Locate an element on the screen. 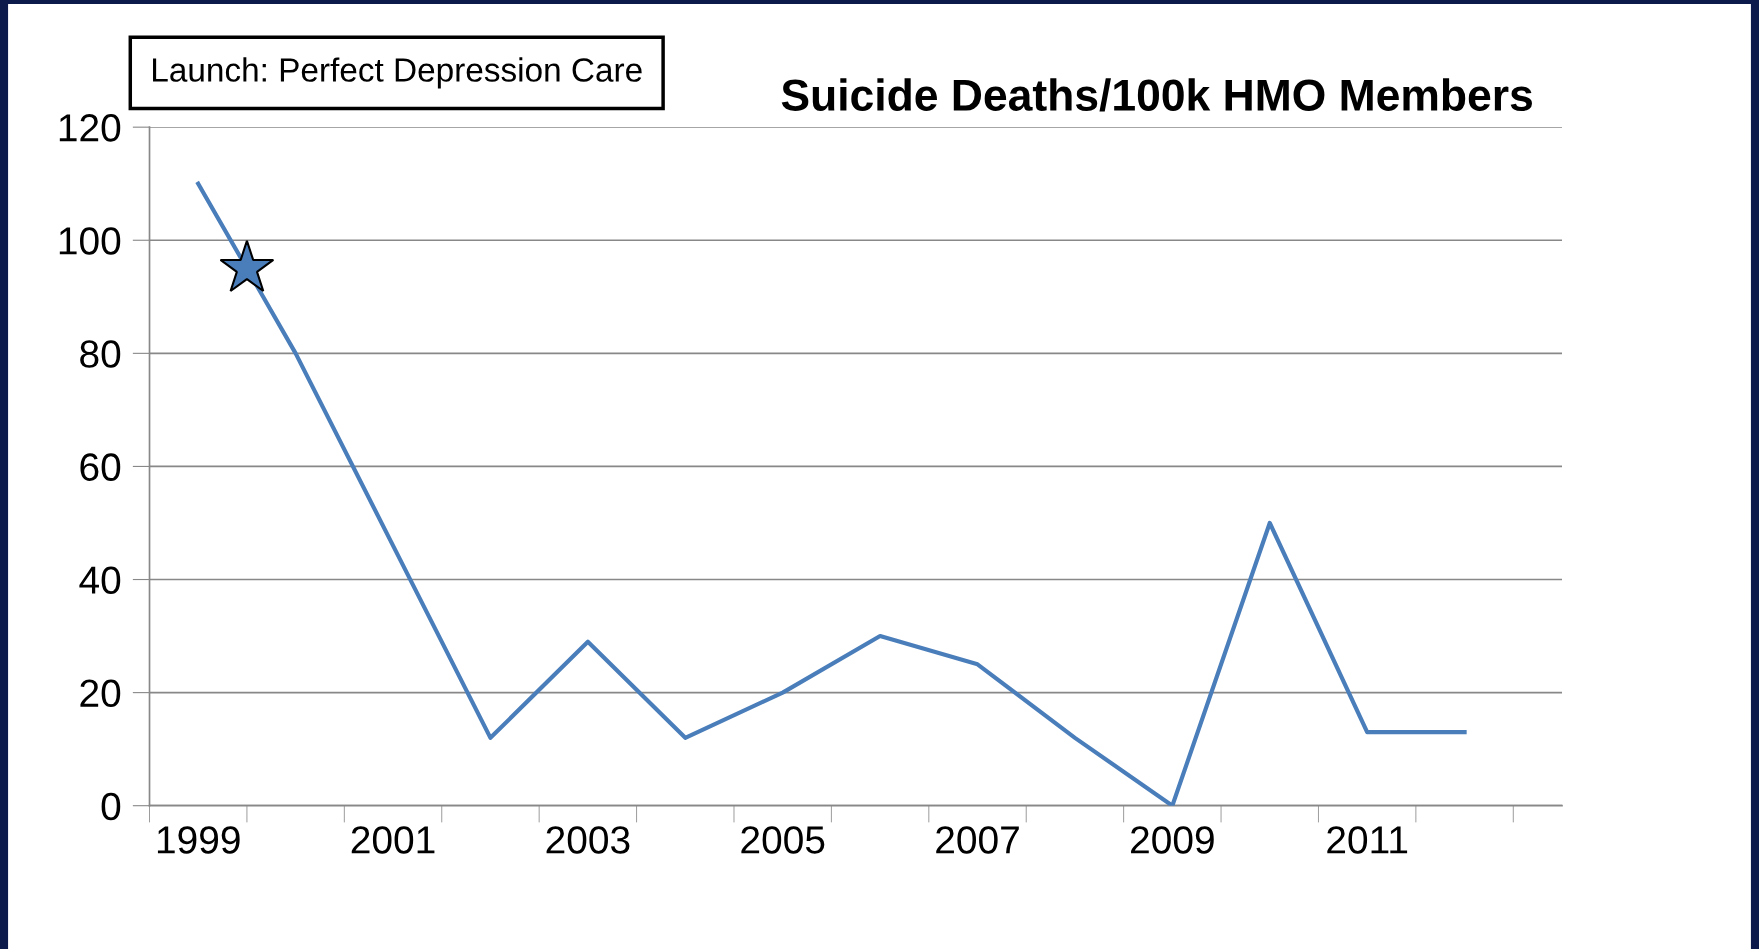 The height and width of the screenshot is (949, 1759). x-tick-label: 2003 is located at coordinates (588, 840).